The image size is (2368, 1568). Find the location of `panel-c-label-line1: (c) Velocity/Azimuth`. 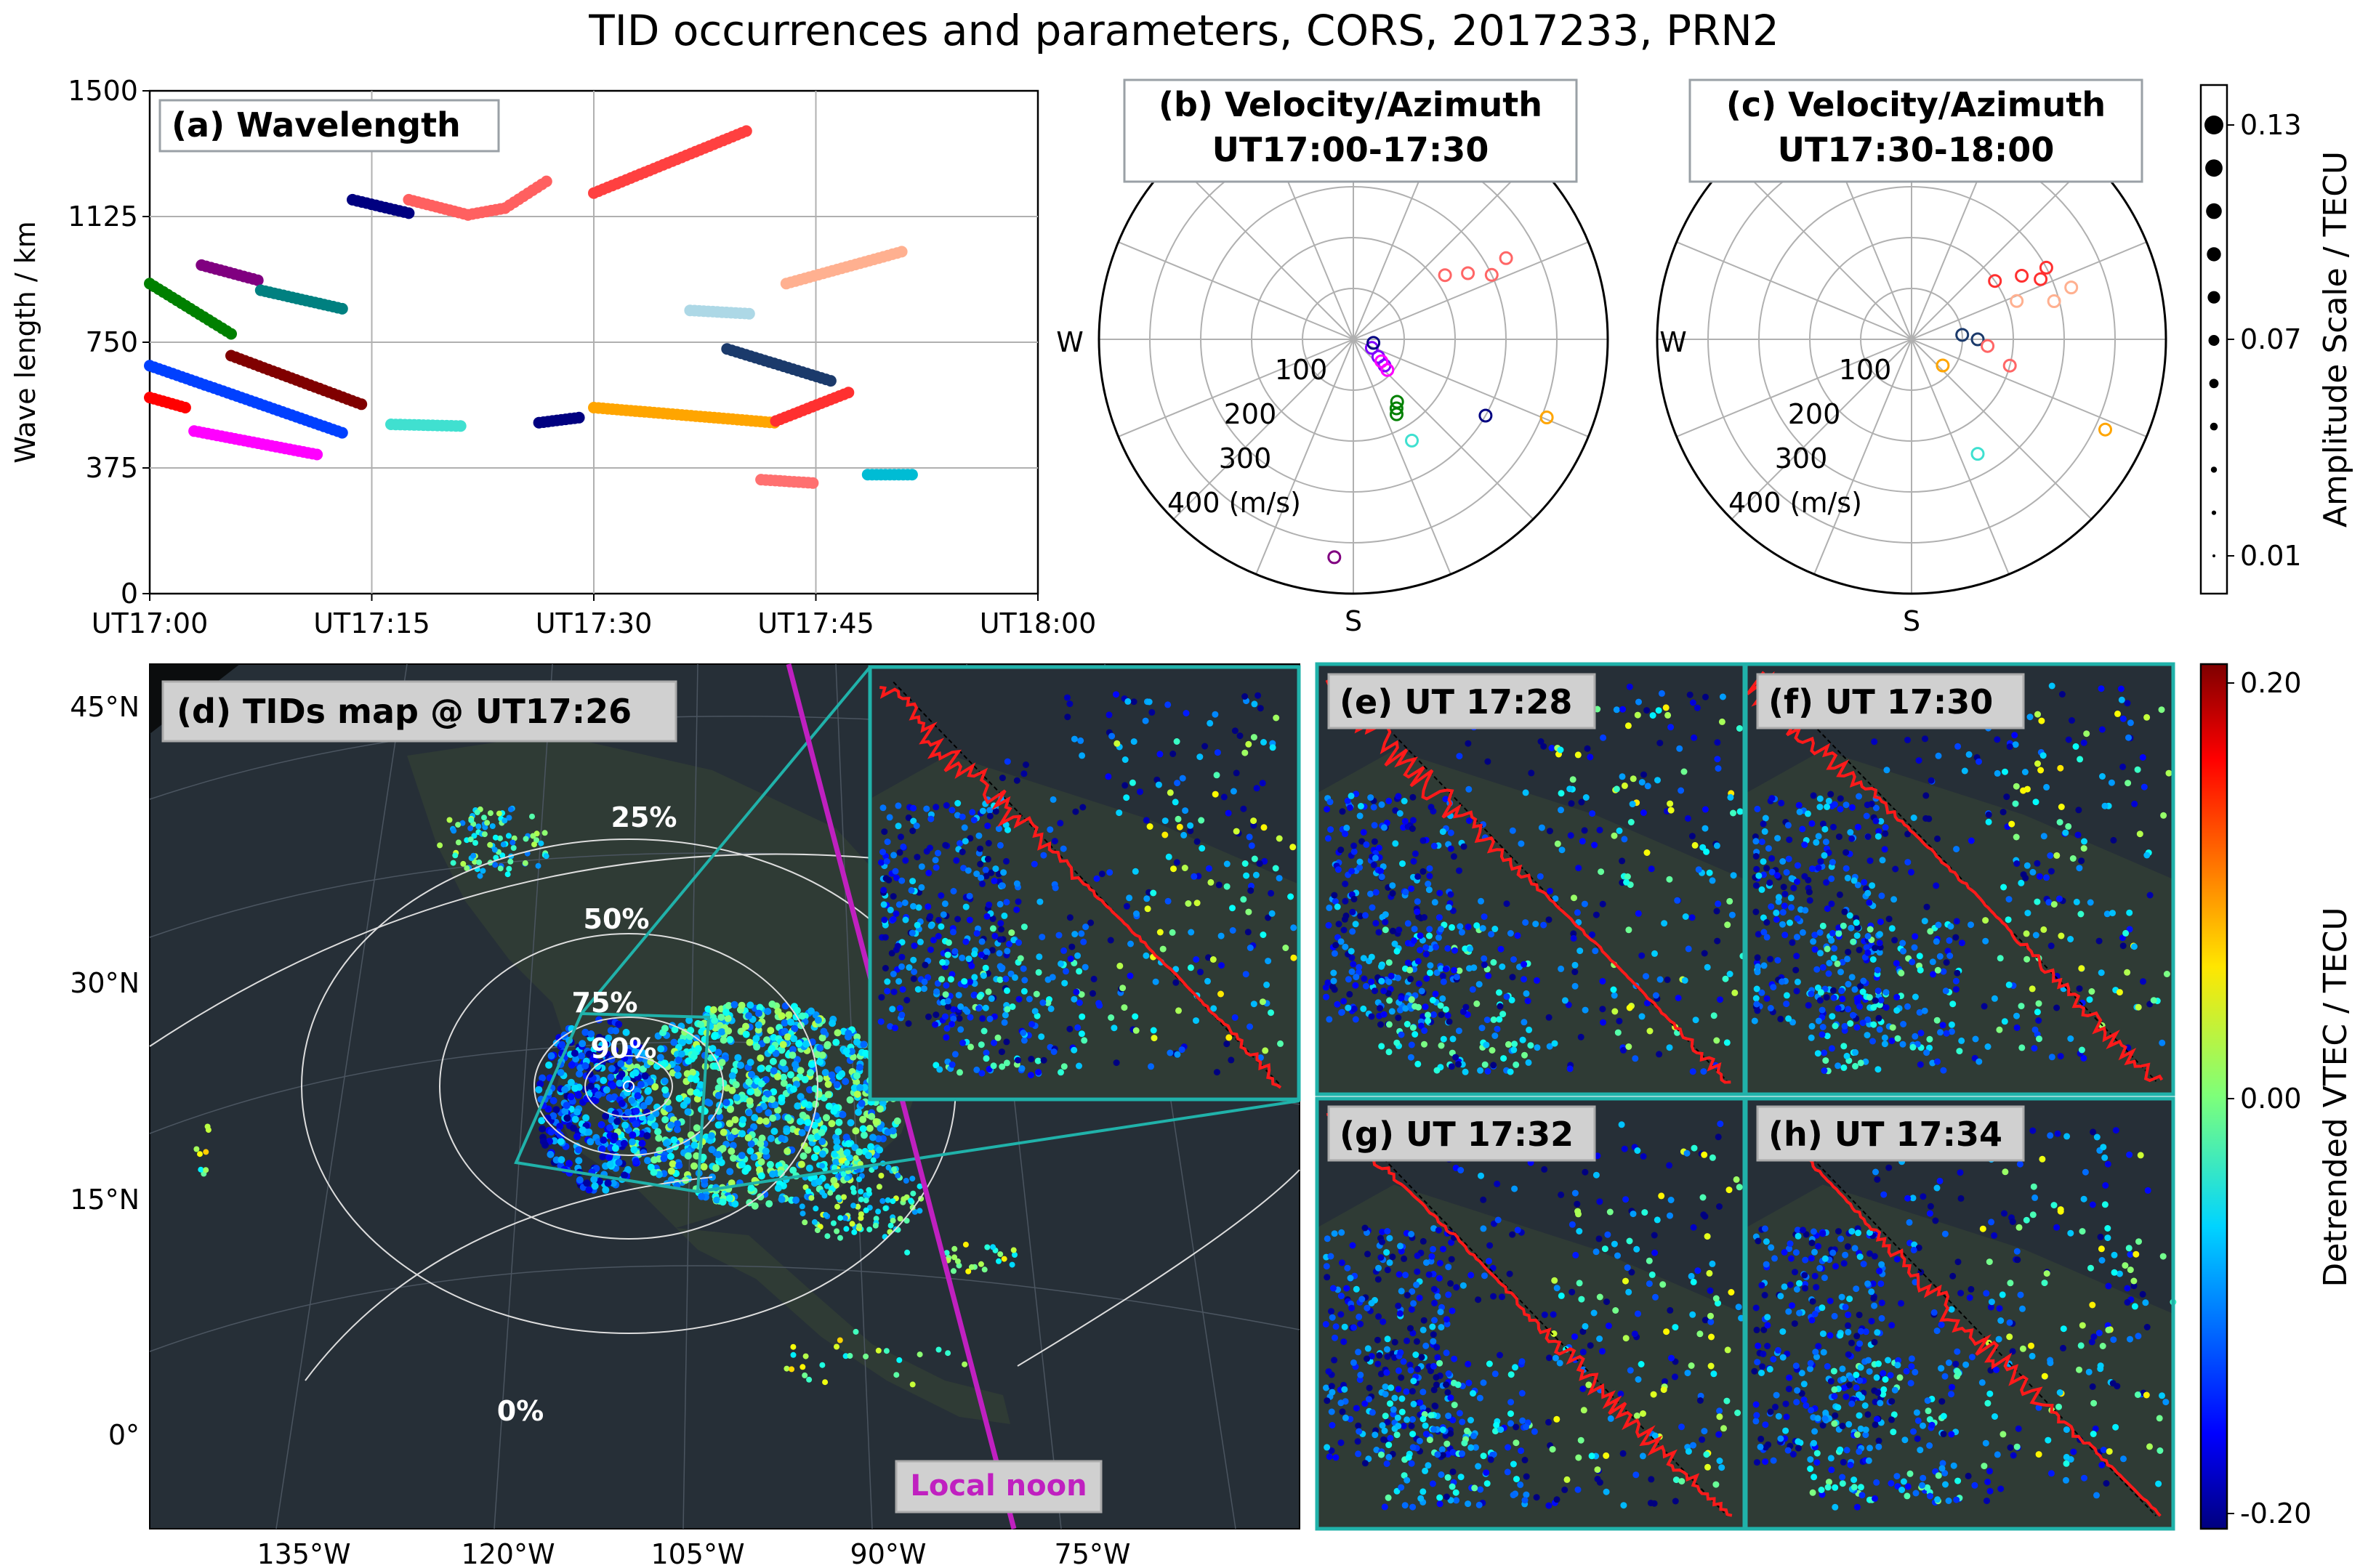

panel-c-label-line1: (c) Velocity/Azimuth is located at coordinates (1916, 104).